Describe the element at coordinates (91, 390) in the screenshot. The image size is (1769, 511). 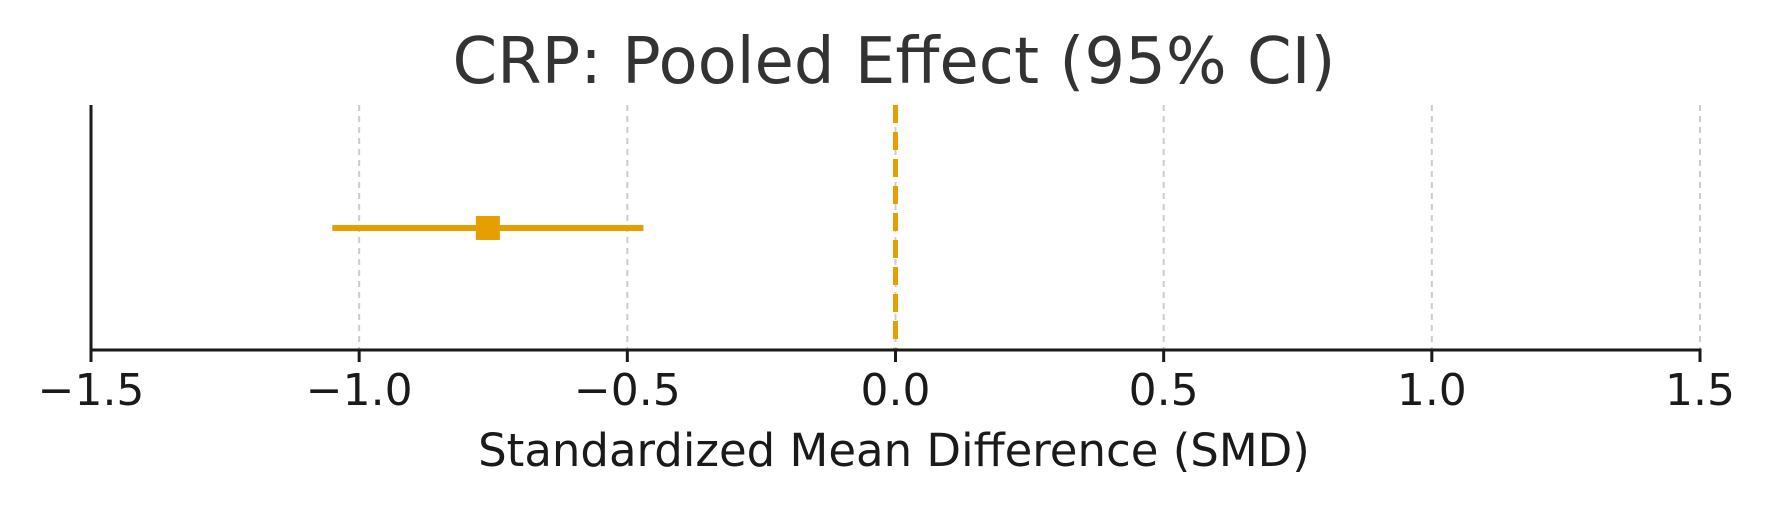
I see `x-tick-label: −1.5` at that location.